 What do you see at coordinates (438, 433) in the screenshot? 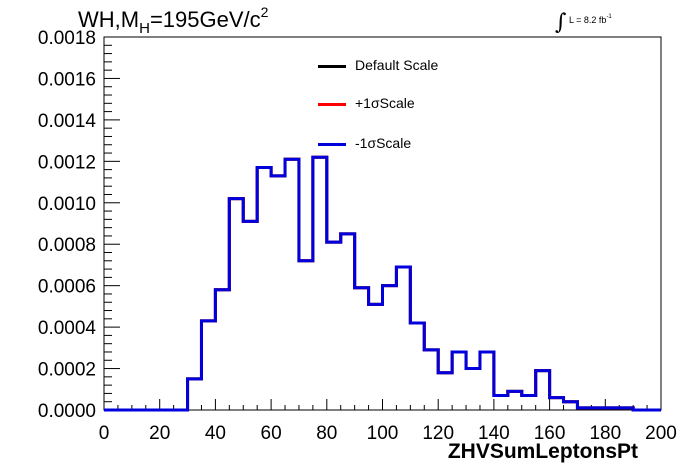
I see `x-tick-label: 120` at bounding box center [438, 433].